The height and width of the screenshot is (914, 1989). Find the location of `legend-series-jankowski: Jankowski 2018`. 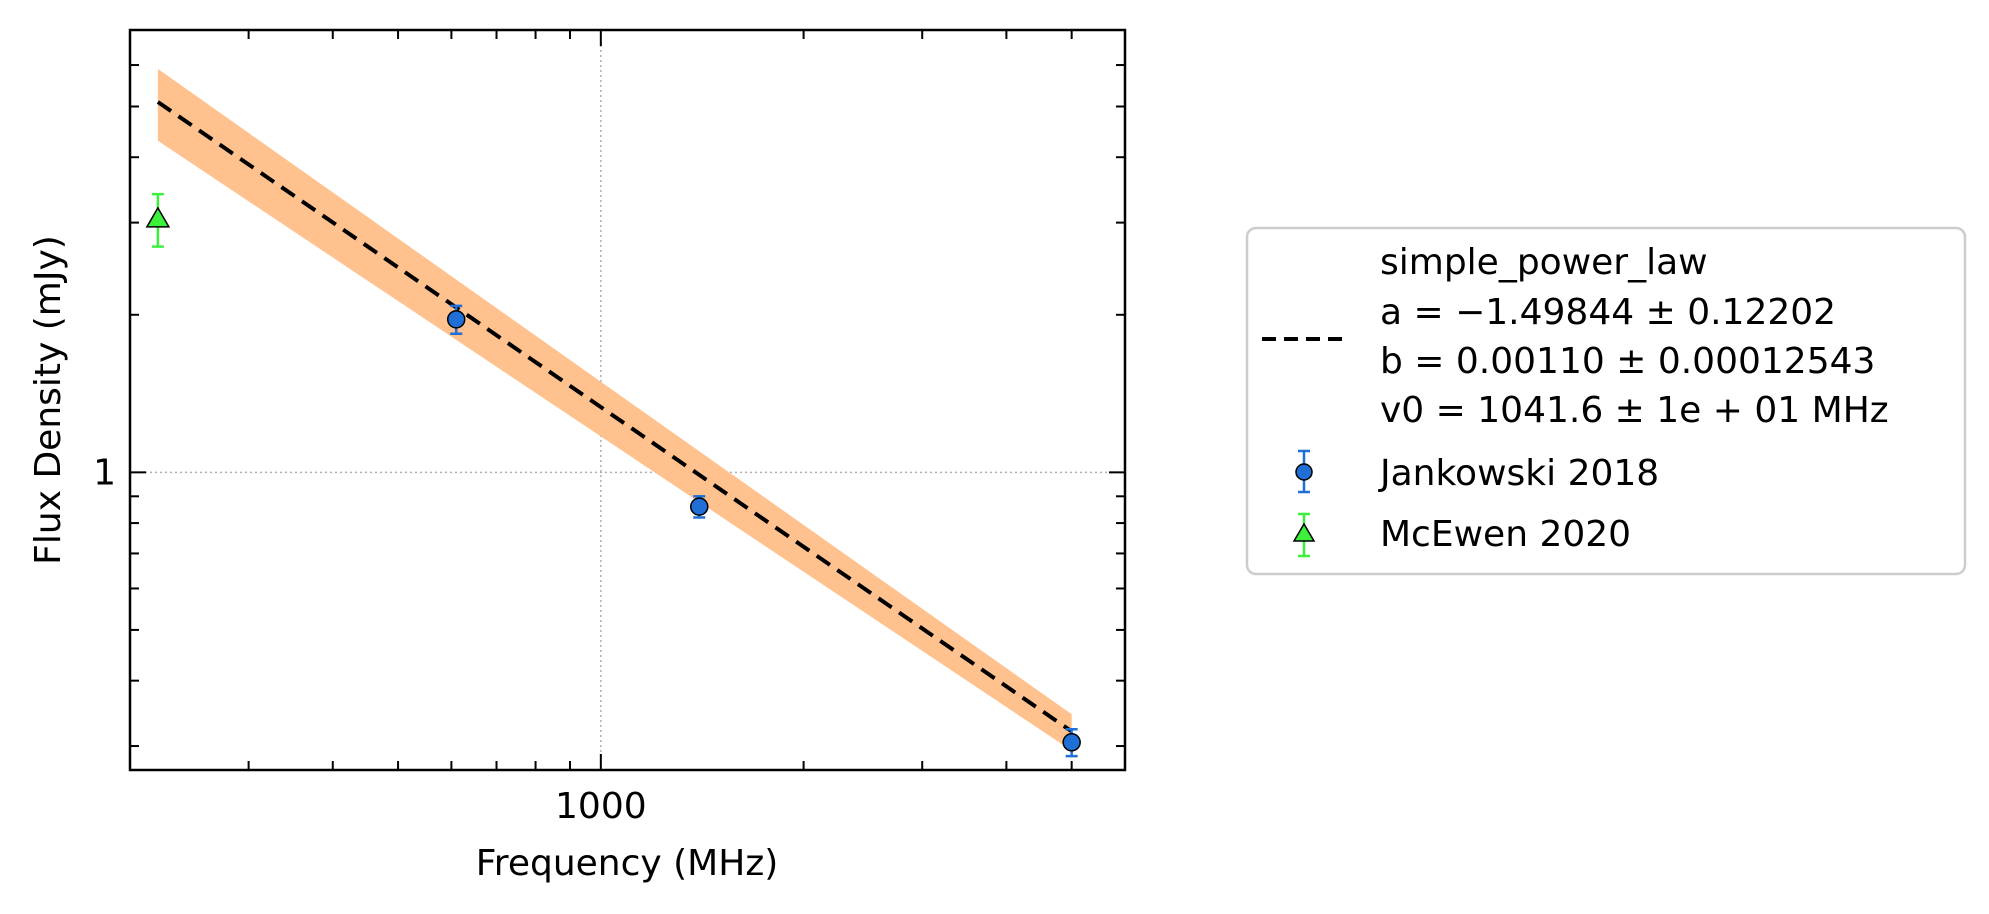

legend-series-jankowski: Jankowski 2018 is located at coordinates (1518, 473).